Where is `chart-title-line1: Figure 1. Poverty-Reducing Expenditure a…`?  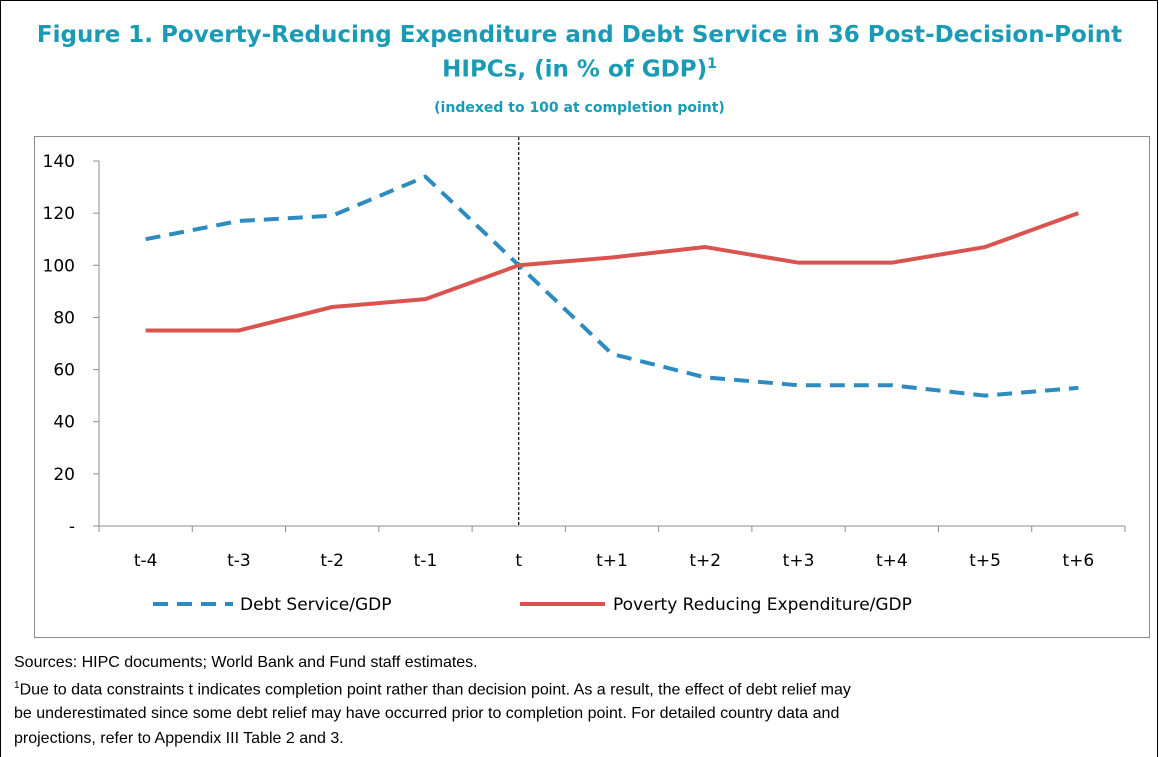 chart-title-line1: Figure 1. Poverty-Reducing Expenditure a… is located at coordinates (579, 35).